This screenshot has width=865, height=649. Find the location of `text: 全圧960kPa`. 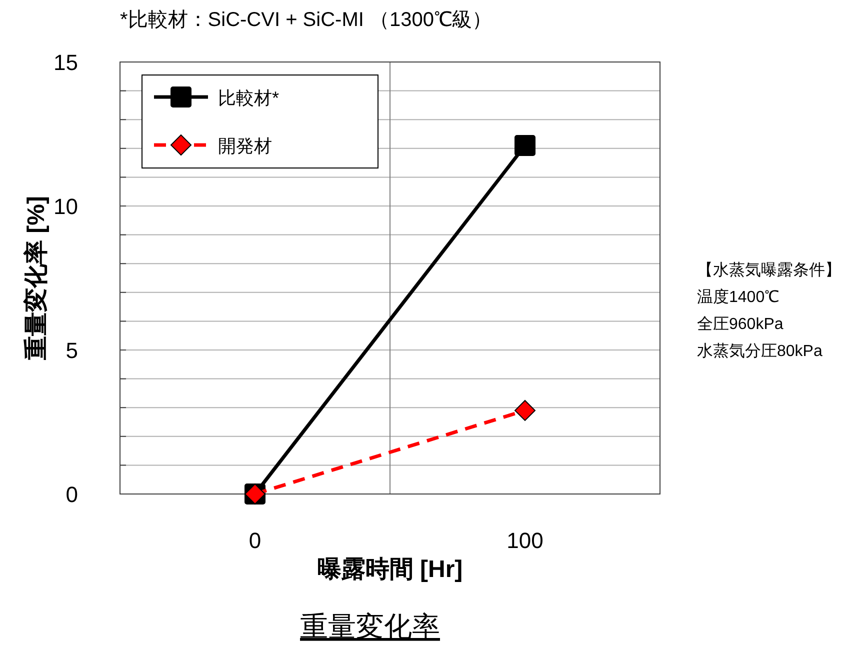

text: 全圧960kPa is located at coordinates (740, 324).